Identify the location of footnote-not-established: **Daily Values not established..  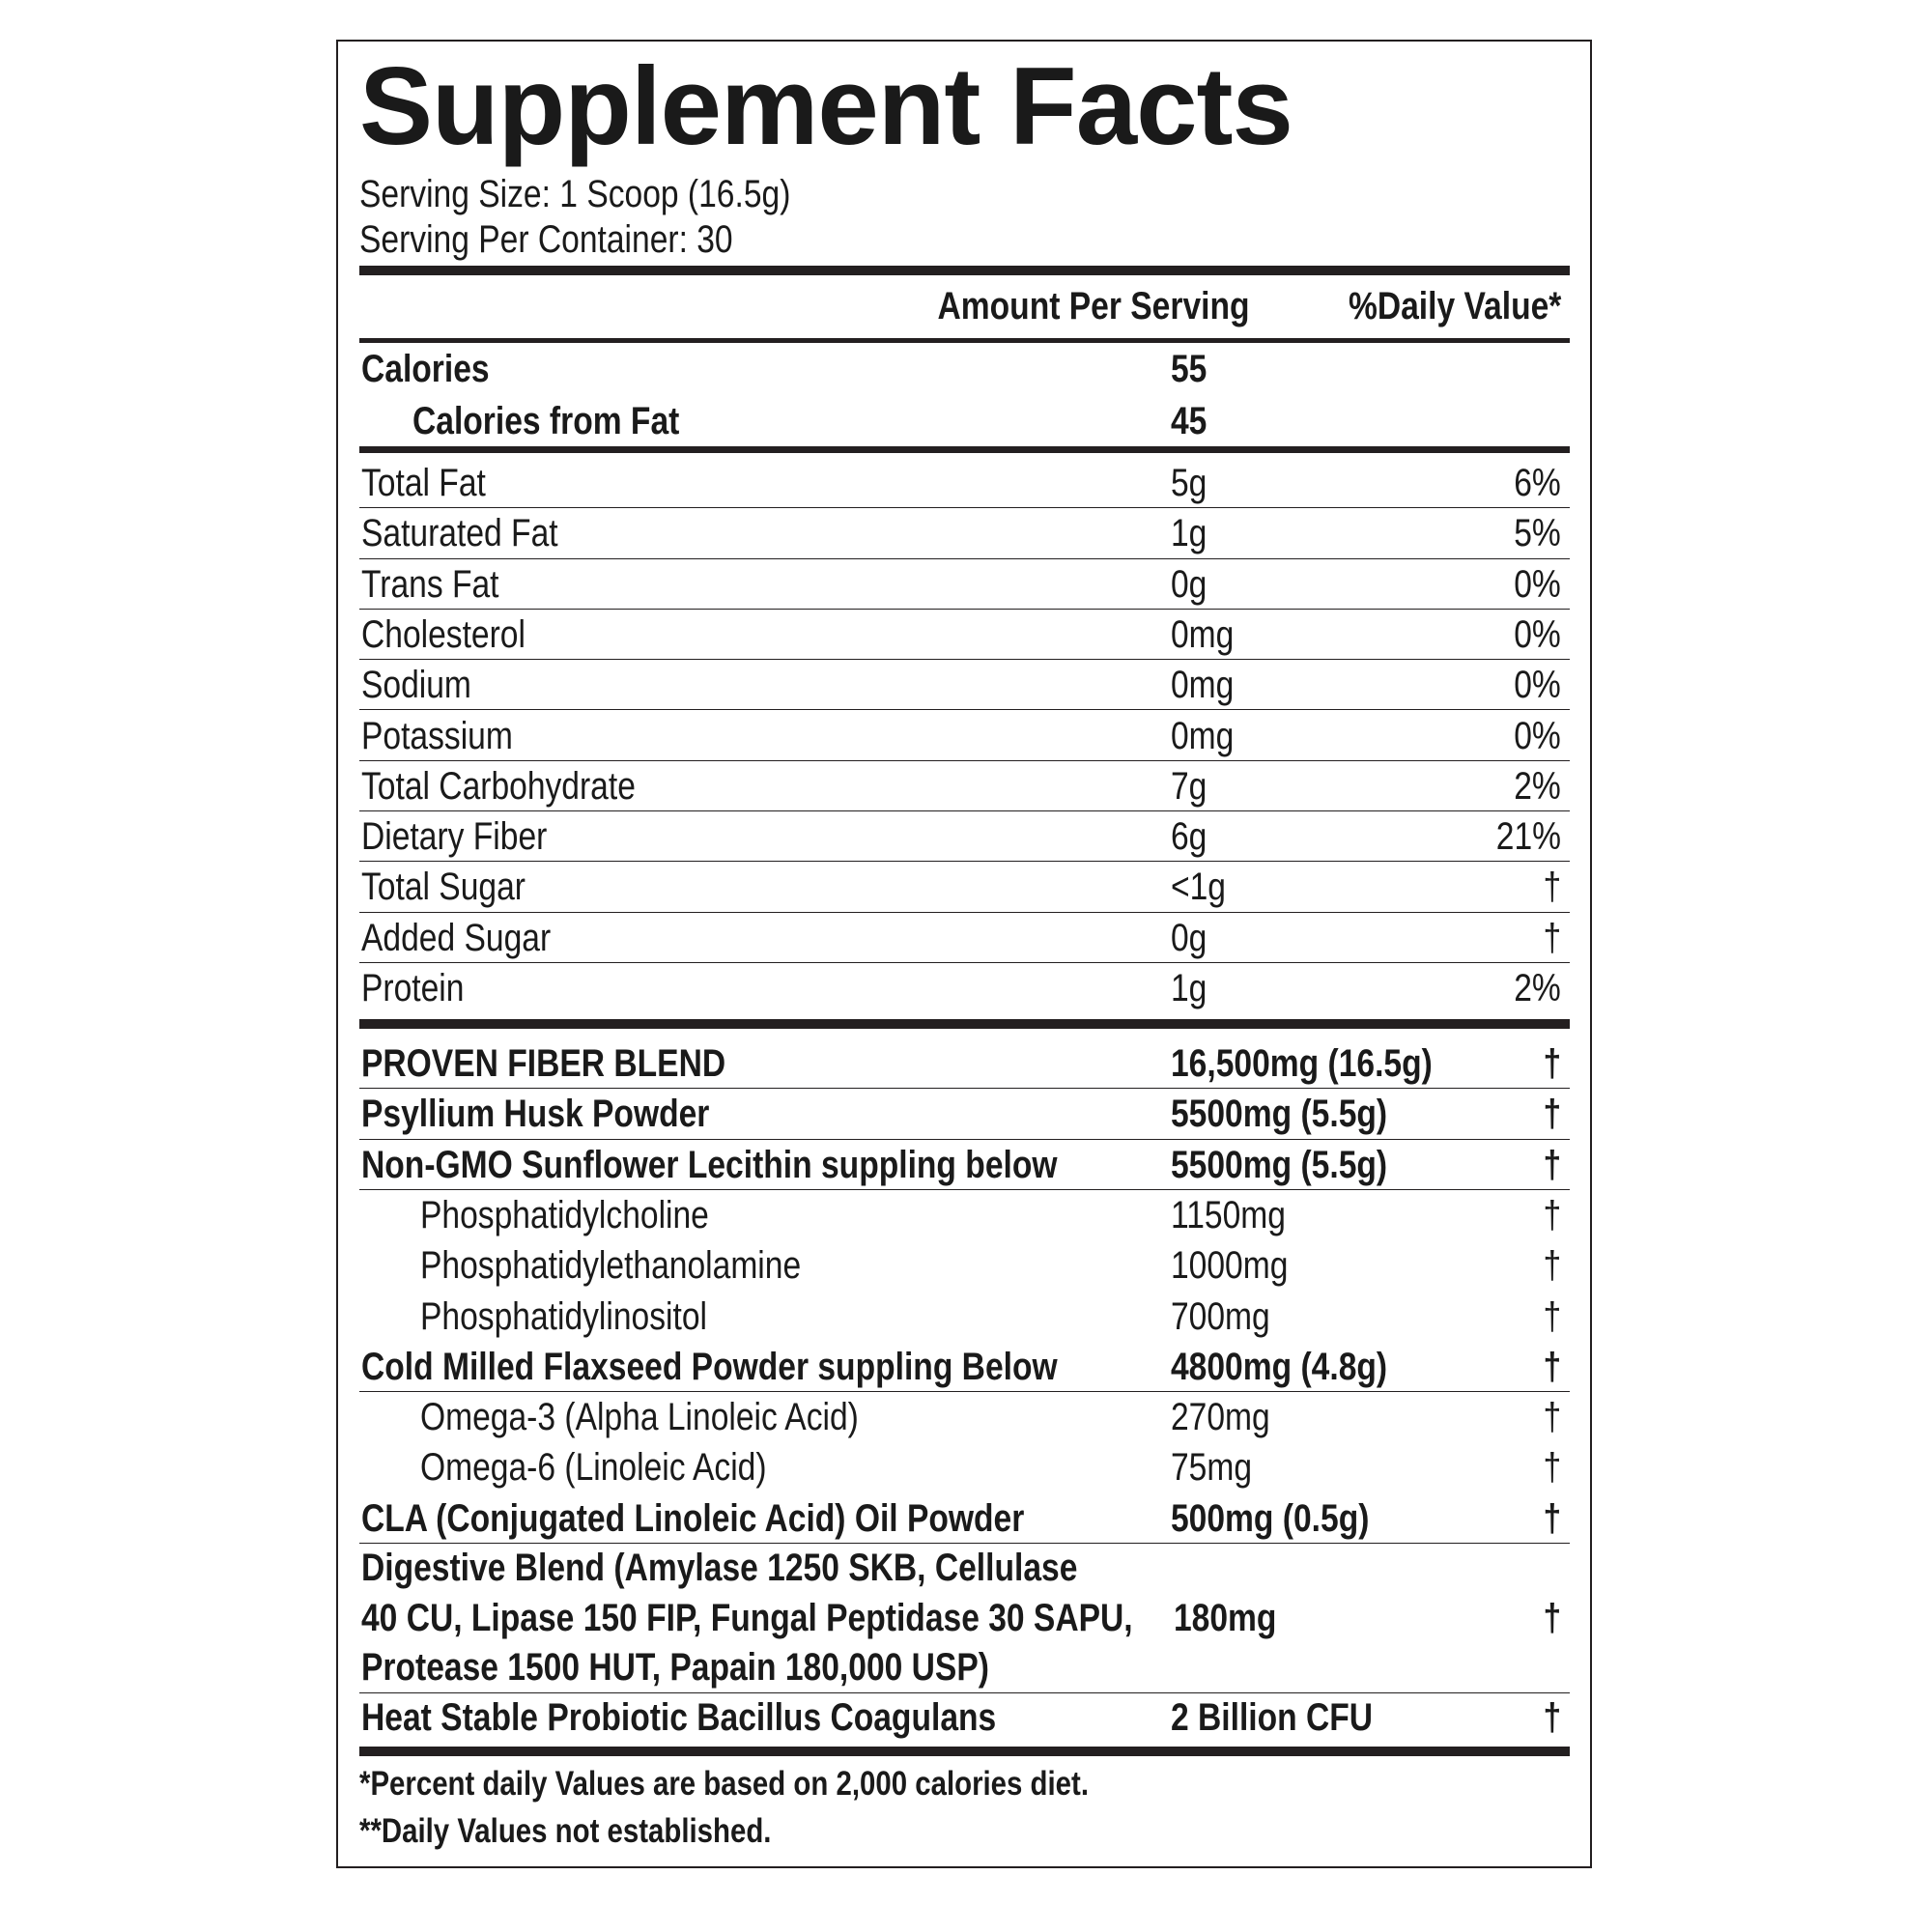
(565, 1831).